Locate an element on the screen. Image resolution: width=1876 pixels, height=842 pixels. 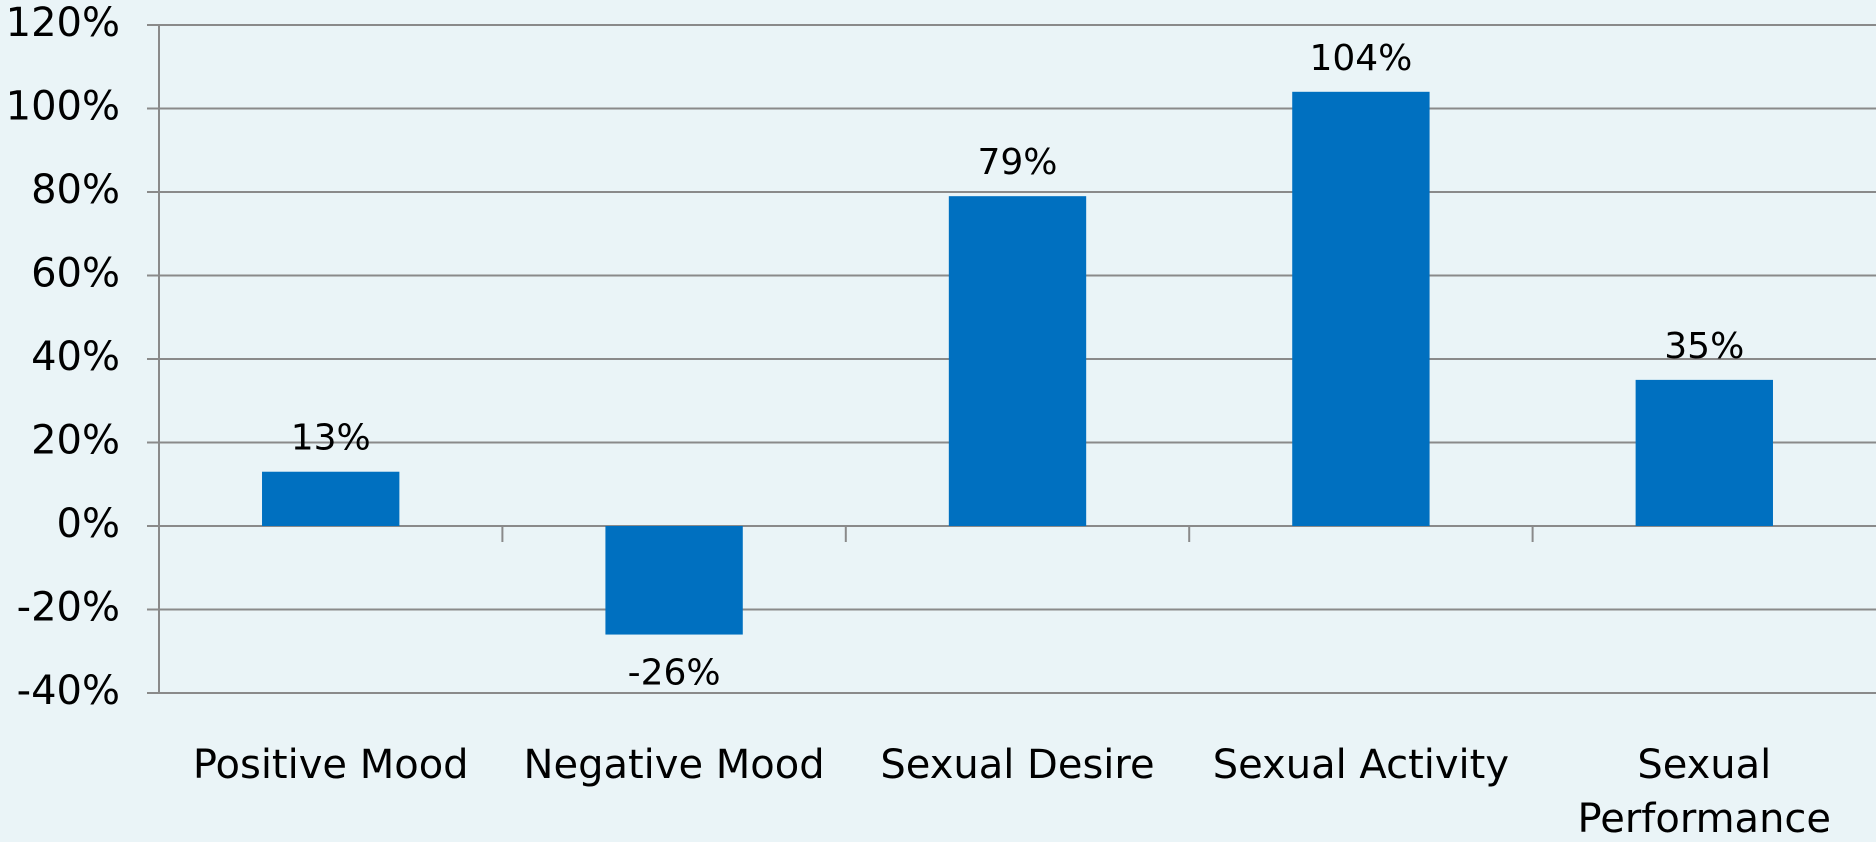
data-label: 104% is located at coordinates (1360, 58).